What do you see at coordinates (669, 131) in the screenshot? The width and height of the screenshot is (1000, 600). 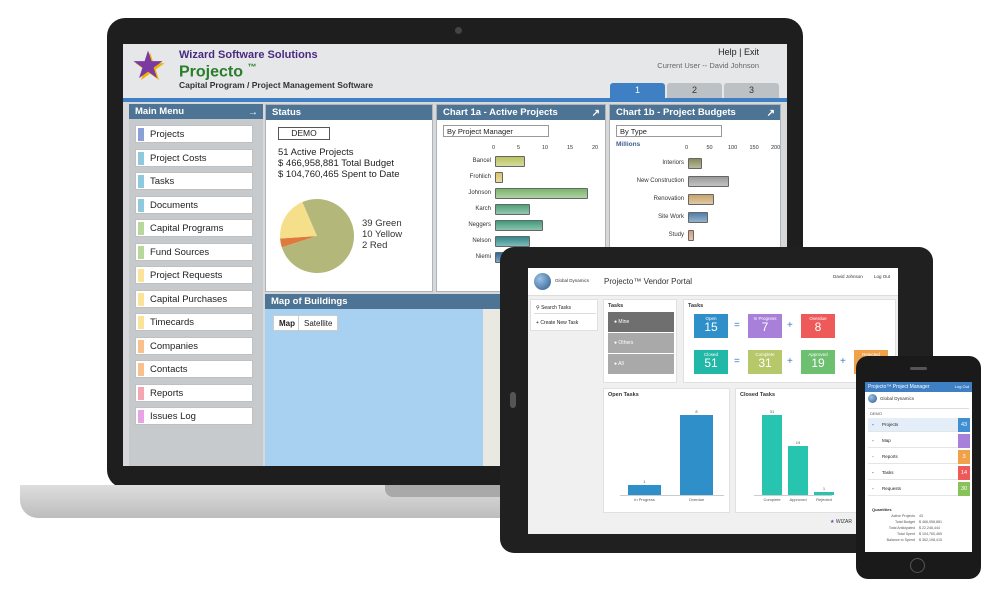 I see `chart-1b-selector: By Type` at bounding box center [669, 131].